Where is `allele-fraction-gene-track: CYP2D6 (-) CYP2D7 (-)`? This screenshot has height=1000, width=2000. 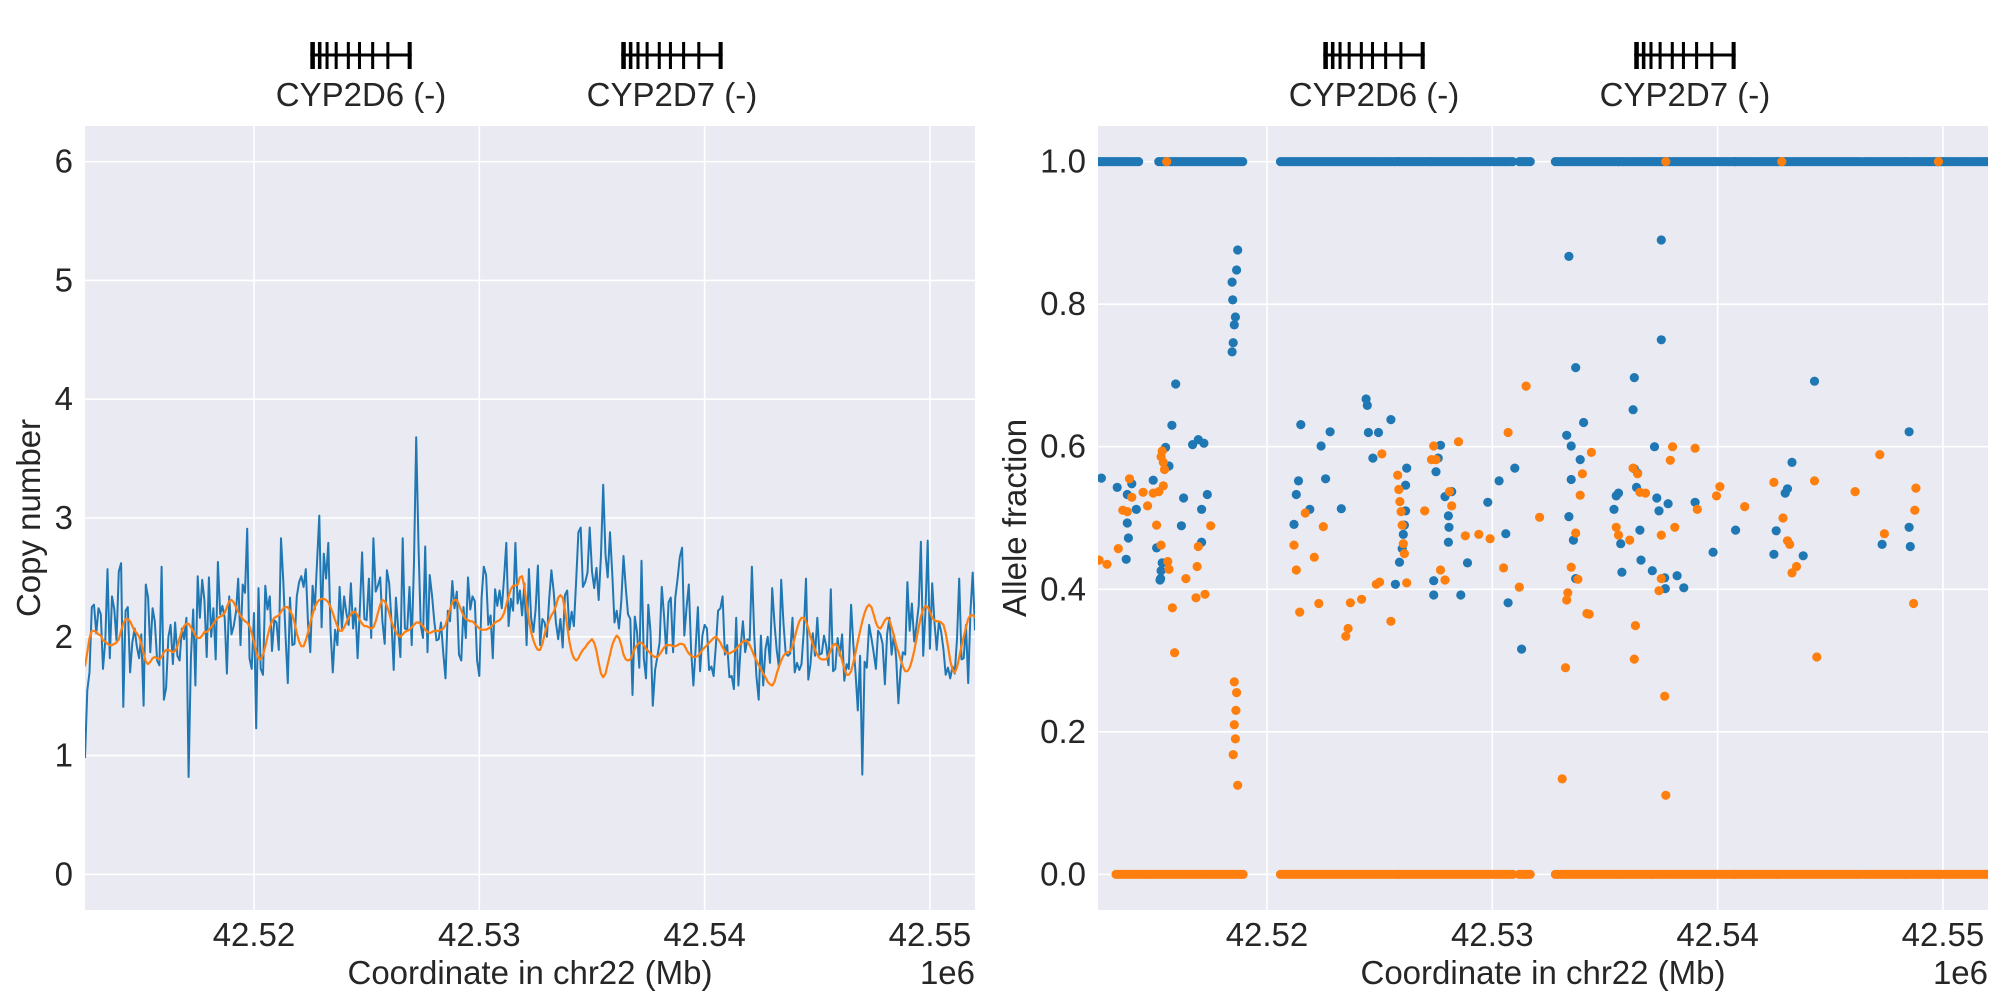 allele-fraction-gene-track: CYP2D6 (-) CYP2D7 (-) is located at coordinates (1529, 77).